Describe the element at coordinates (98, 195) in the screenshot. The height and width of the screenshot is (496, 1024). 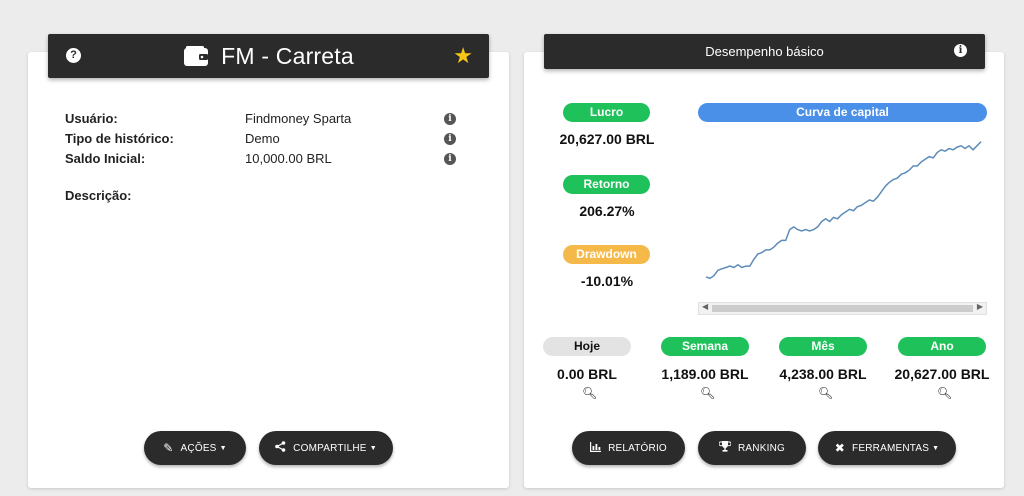
I see `description-label: Descrição:` at that location.